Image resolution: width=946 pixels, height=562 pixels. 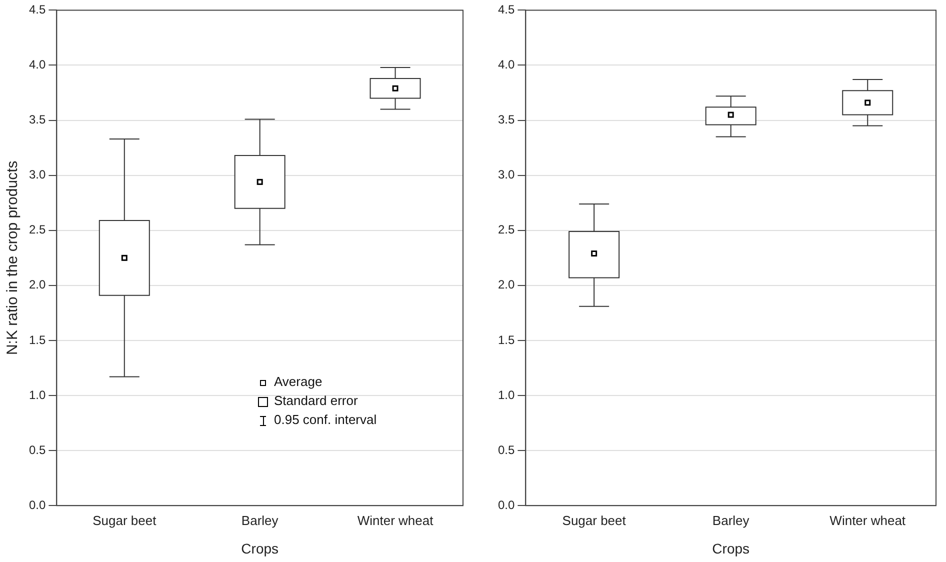 What do you see at coordinates (13, 258) in the screenshot?
I see `y-axis-title: N:K ratio in the crop products` at bounding box center [13, 258].